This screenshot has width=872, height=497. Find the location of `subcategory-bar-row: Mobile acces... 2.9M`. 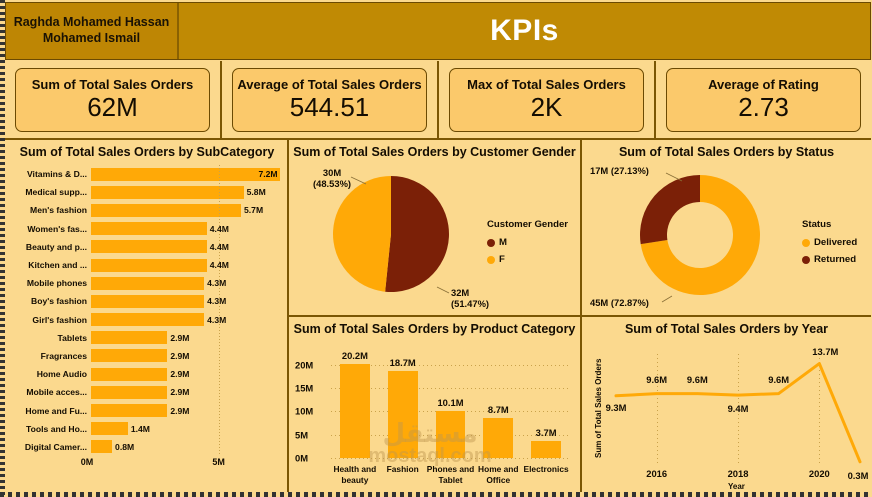

subcategory-bar-row: Mobile acces... 2.9M is located at coordinates (147, 392).